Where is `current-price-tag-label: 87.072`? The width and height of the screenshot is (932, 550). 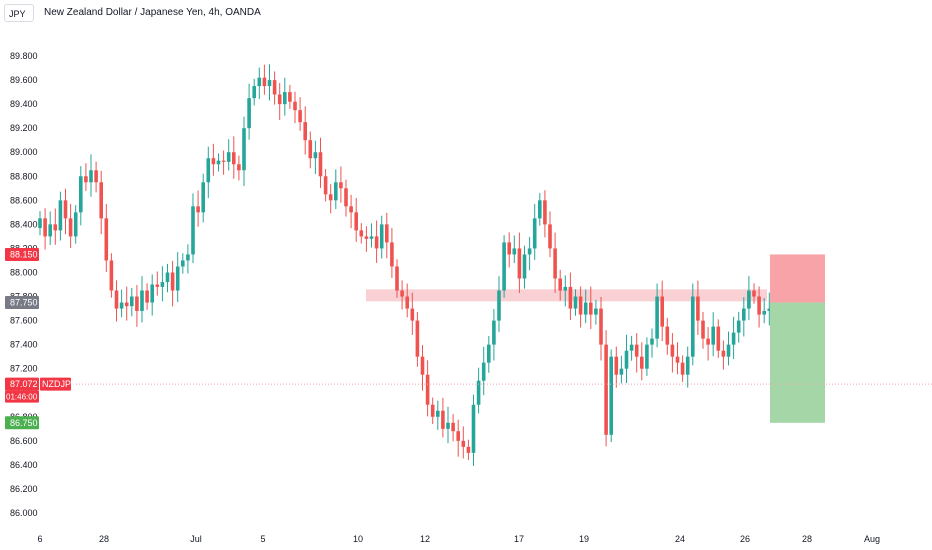 current-price-tag-label: 87.072 is located at coordinates (24, 384).